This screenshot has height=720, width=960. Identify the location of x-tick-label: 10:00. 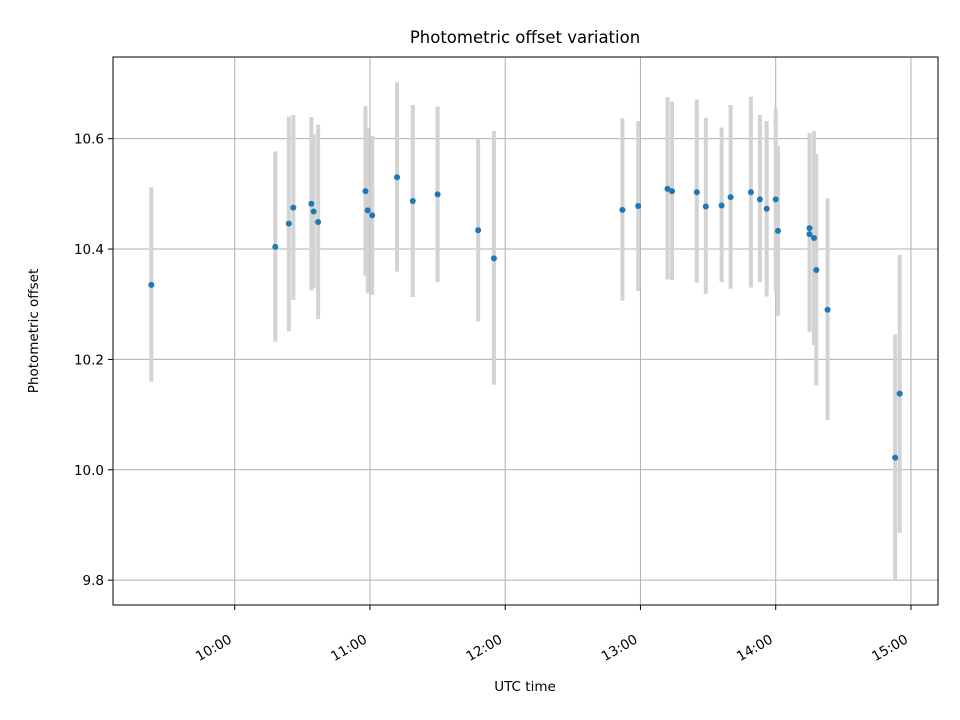
(214, 648).